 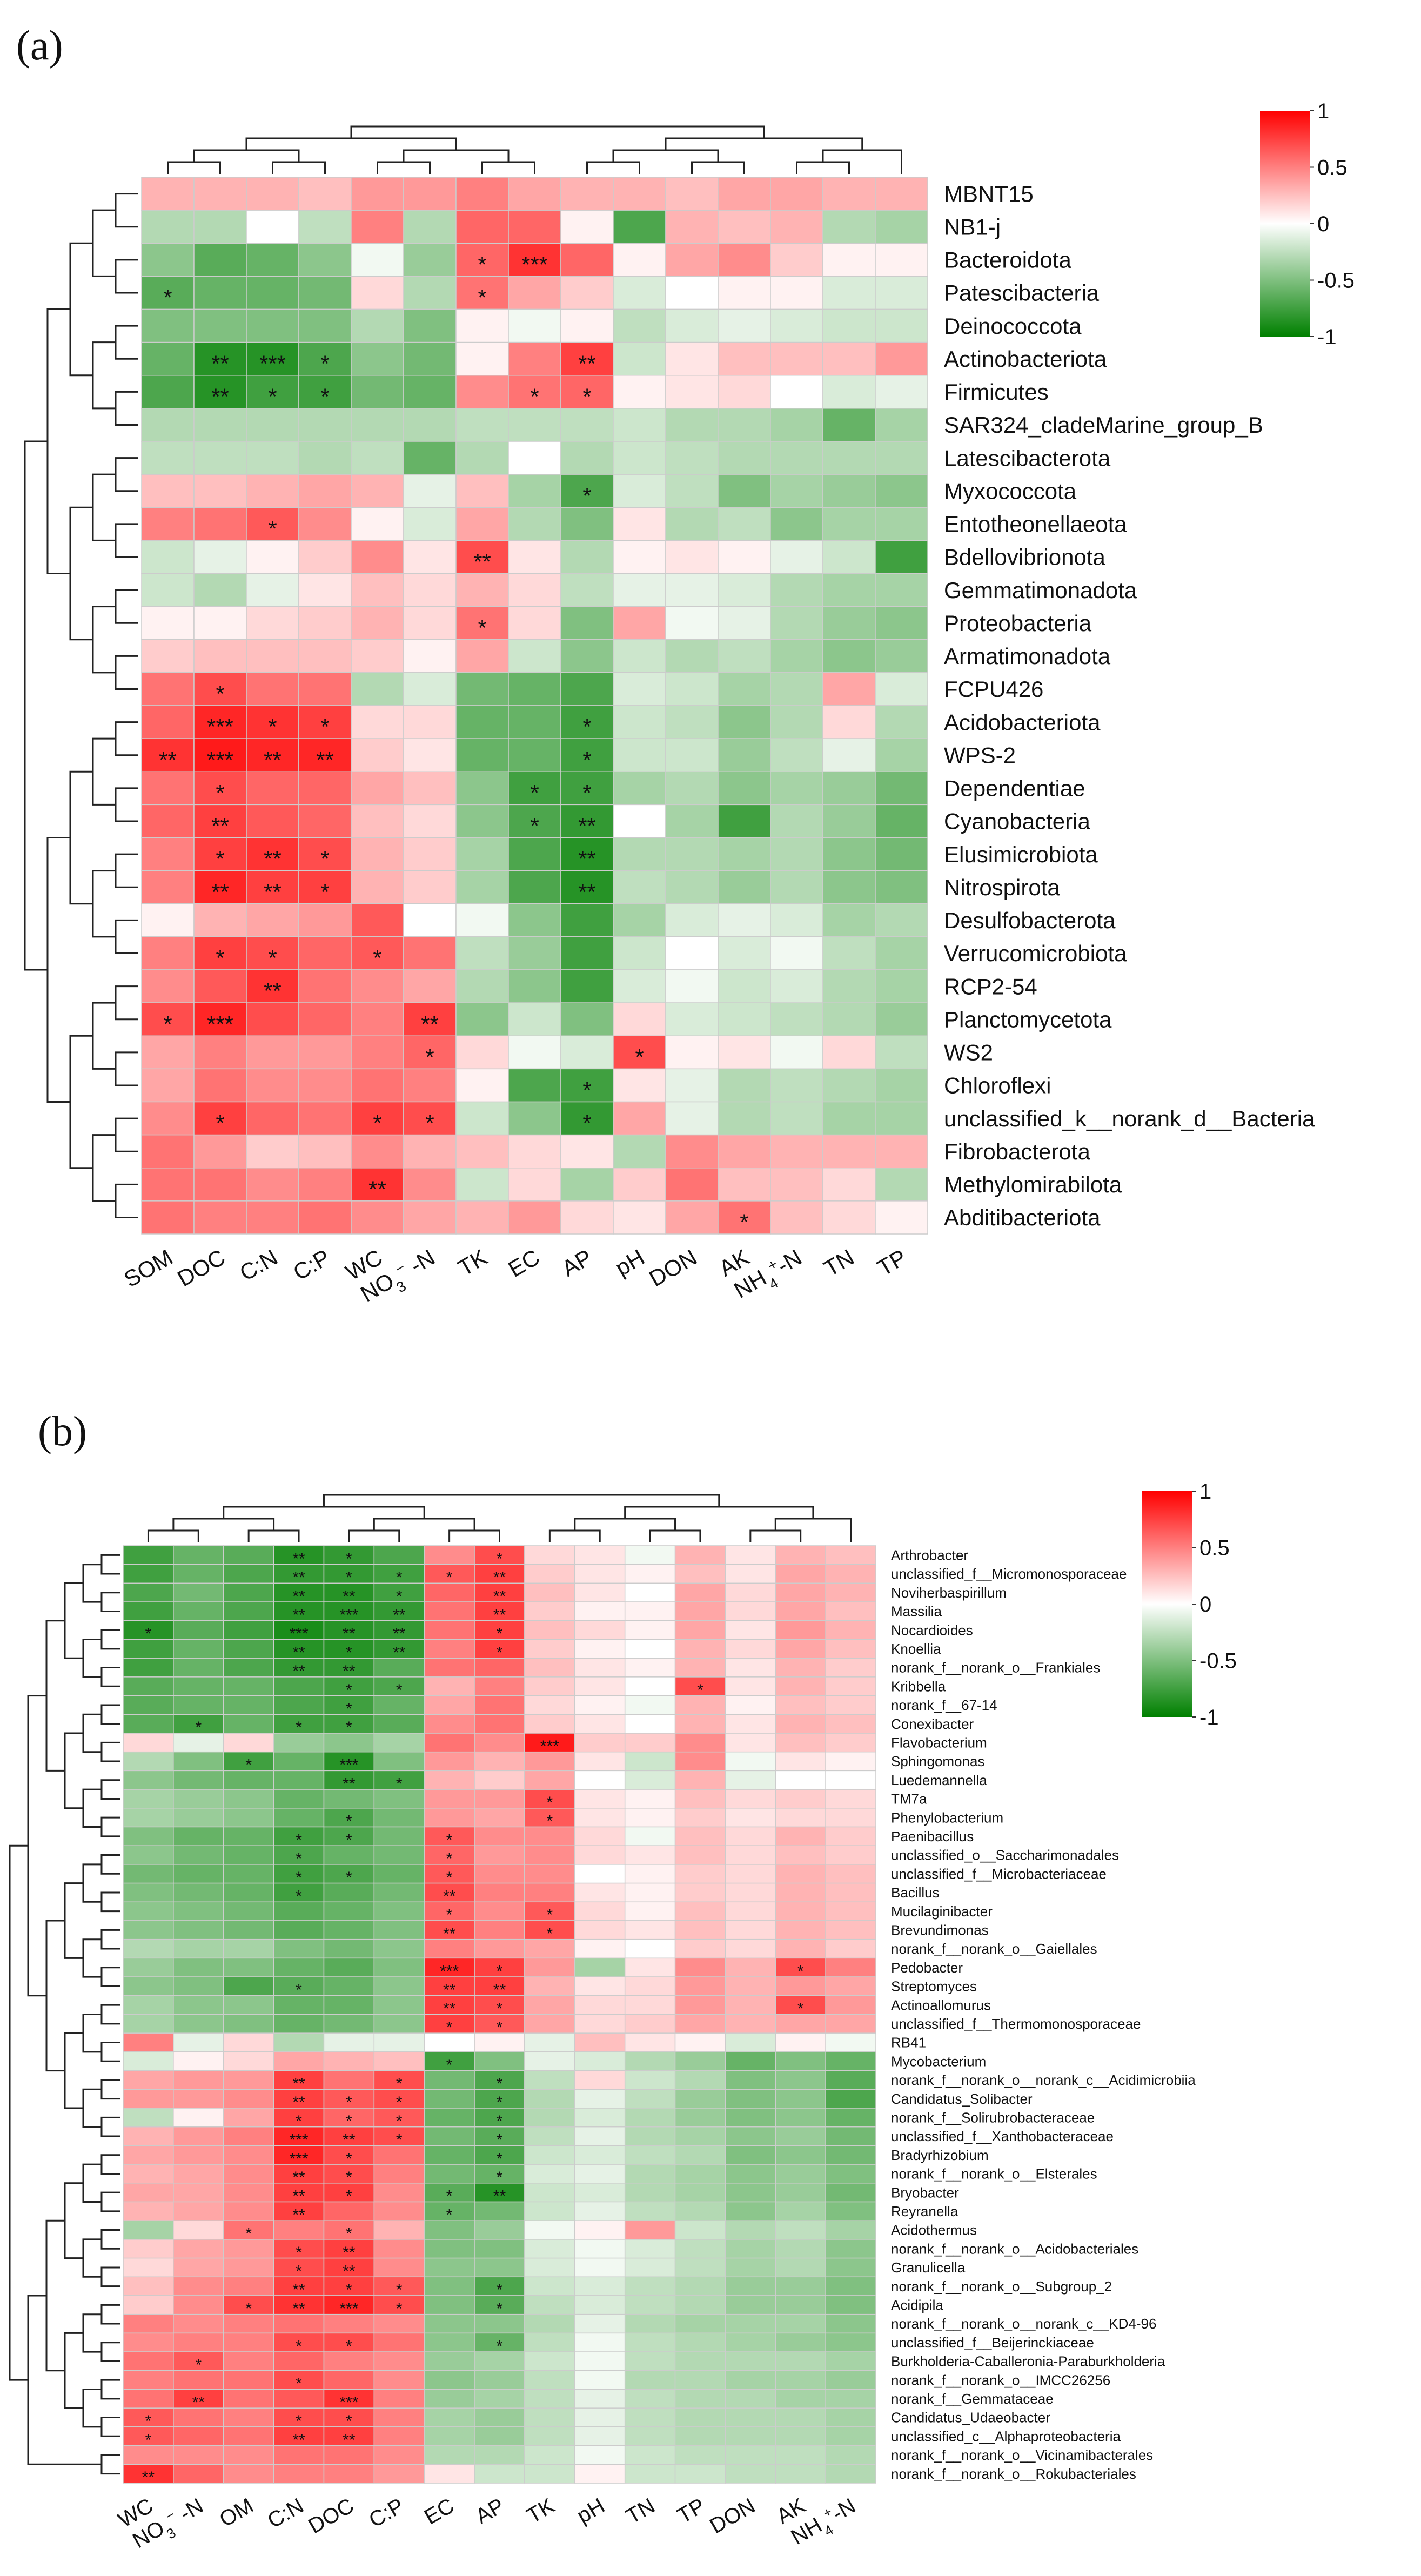 What do you see at coordinates (917, 2305) in the screenshot?
I see `row-label-acidipila: Acidipila` at bounding box center [917, 2305].